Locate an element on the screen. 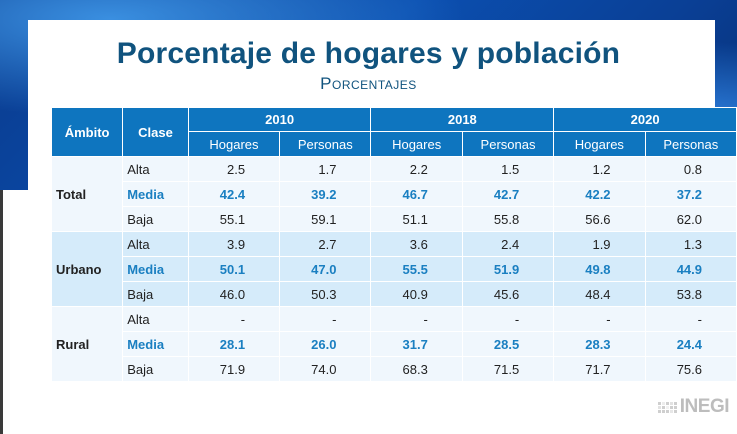 Image resolution: width=737 pixels, height=434 pixels. table-row: Media 50.1 47.0 55.5 51.9 49.8 44.9 is located at coordinates (394, 269).